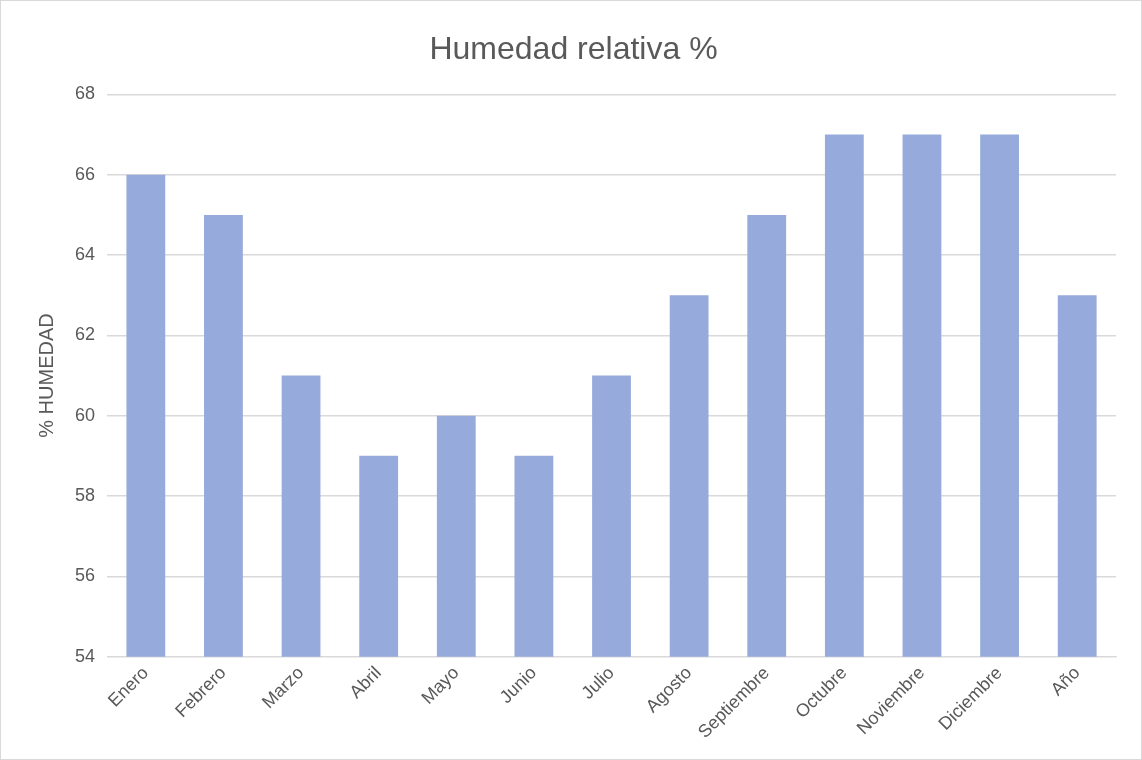  What do you see at coordinates (85, 414) in the screenshot?
I see `y-tick-label: 60` at bounding box center [85, 414].